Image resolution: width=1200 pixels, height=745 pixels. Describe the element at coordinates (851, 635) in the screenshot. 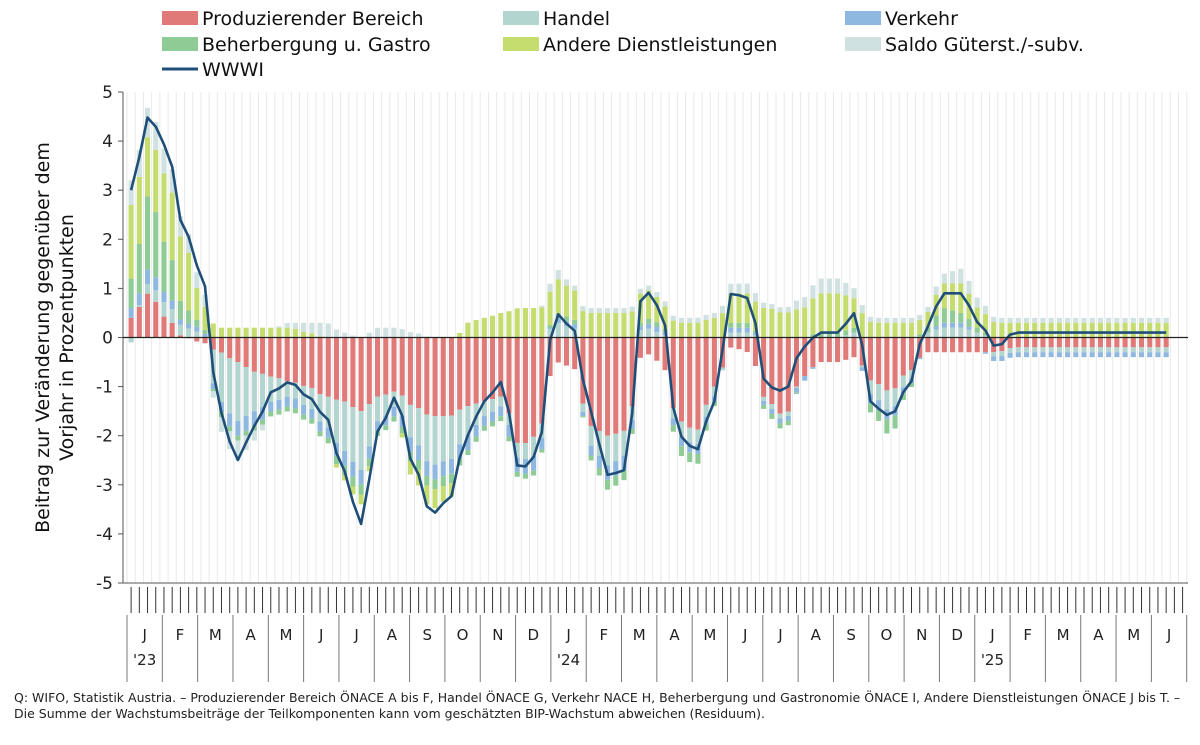

I see `month-label: S` at that location.